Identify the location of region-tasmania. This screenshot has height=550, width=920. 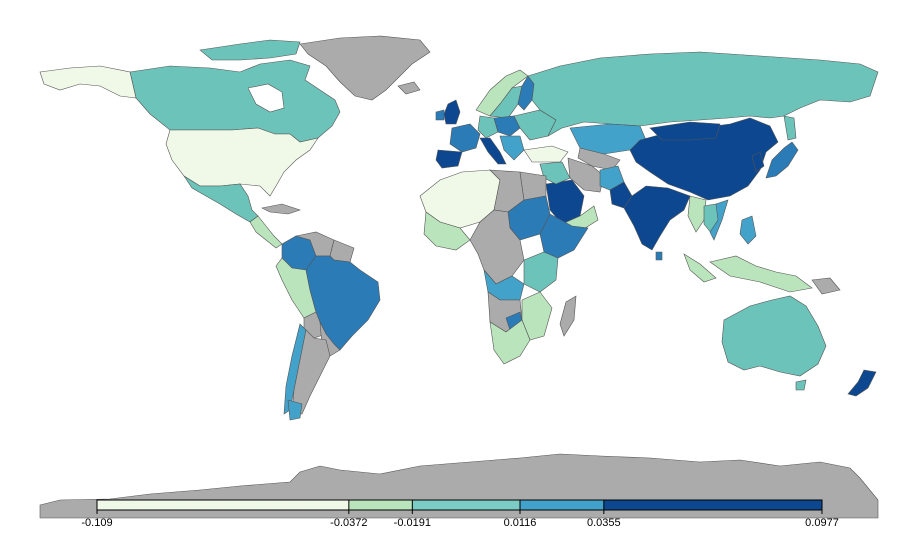
(801, 385).